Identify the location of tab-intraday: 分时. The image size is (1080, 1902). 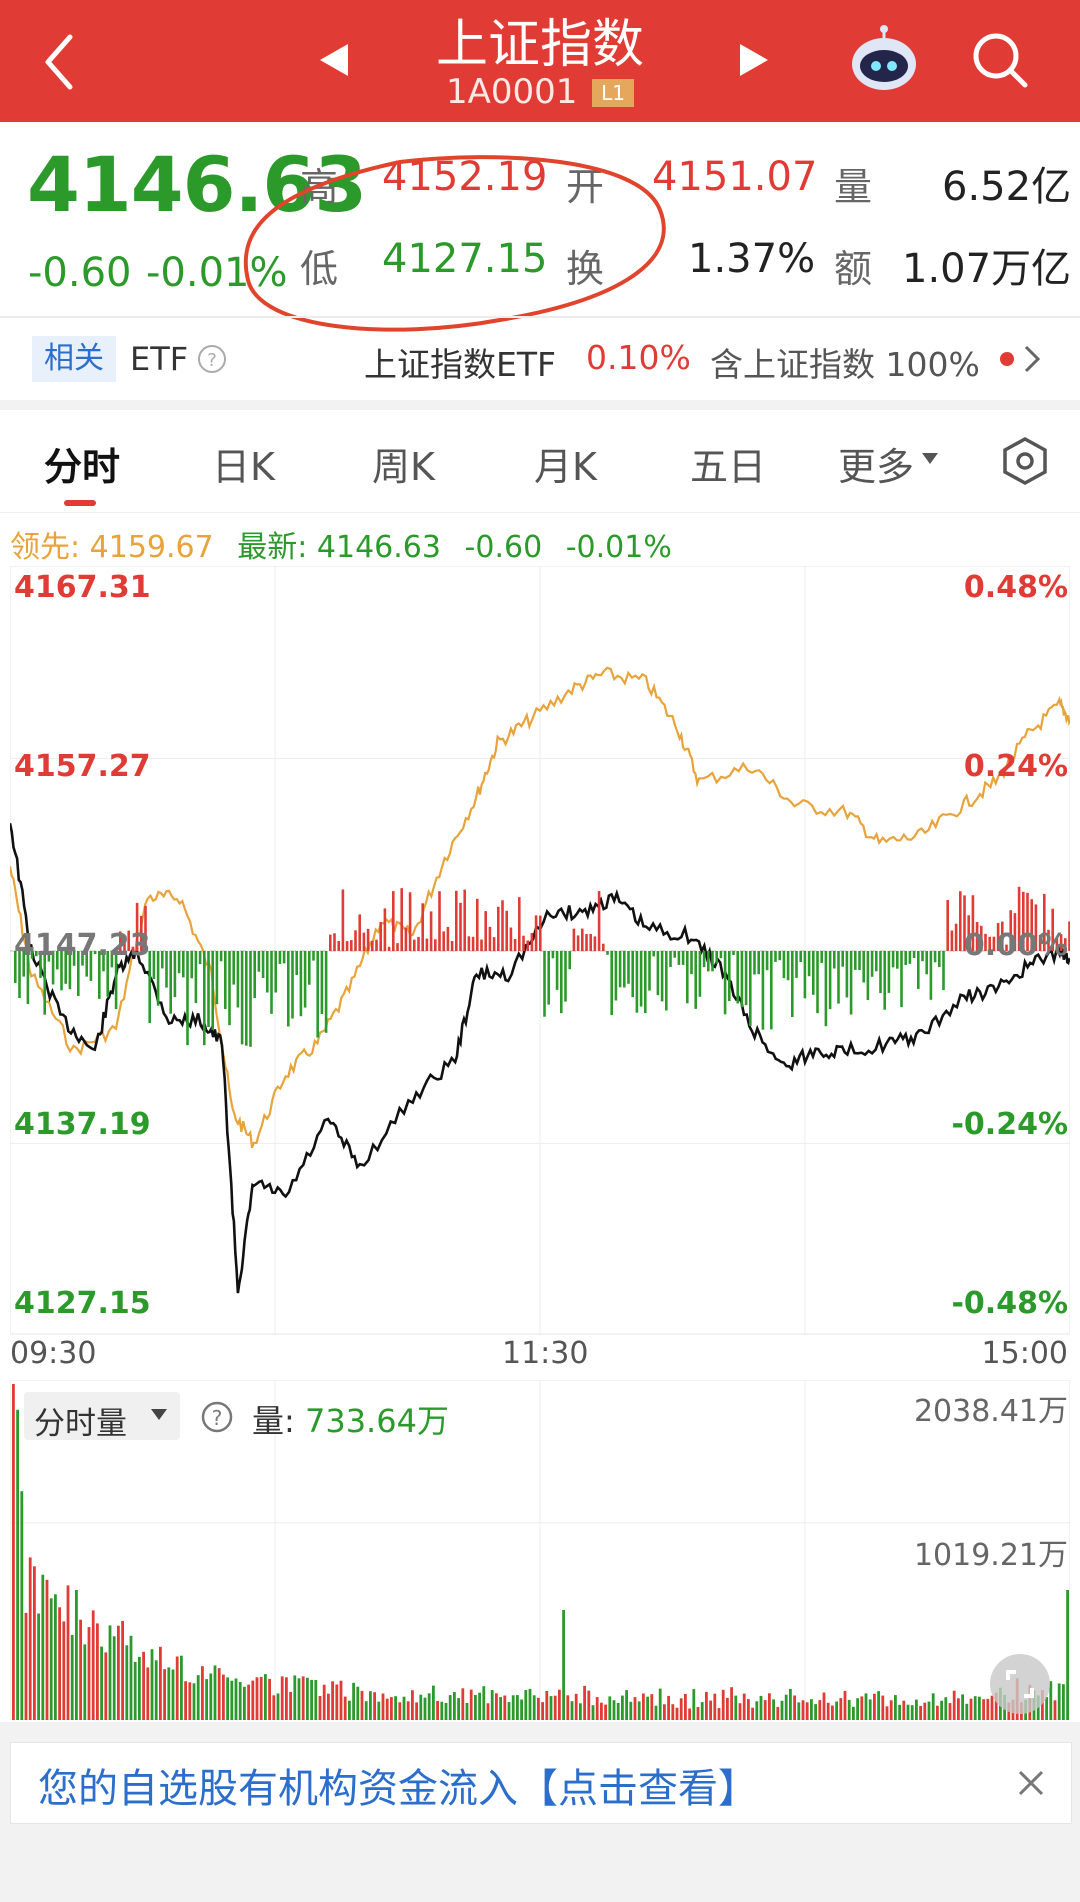
(82, 467).